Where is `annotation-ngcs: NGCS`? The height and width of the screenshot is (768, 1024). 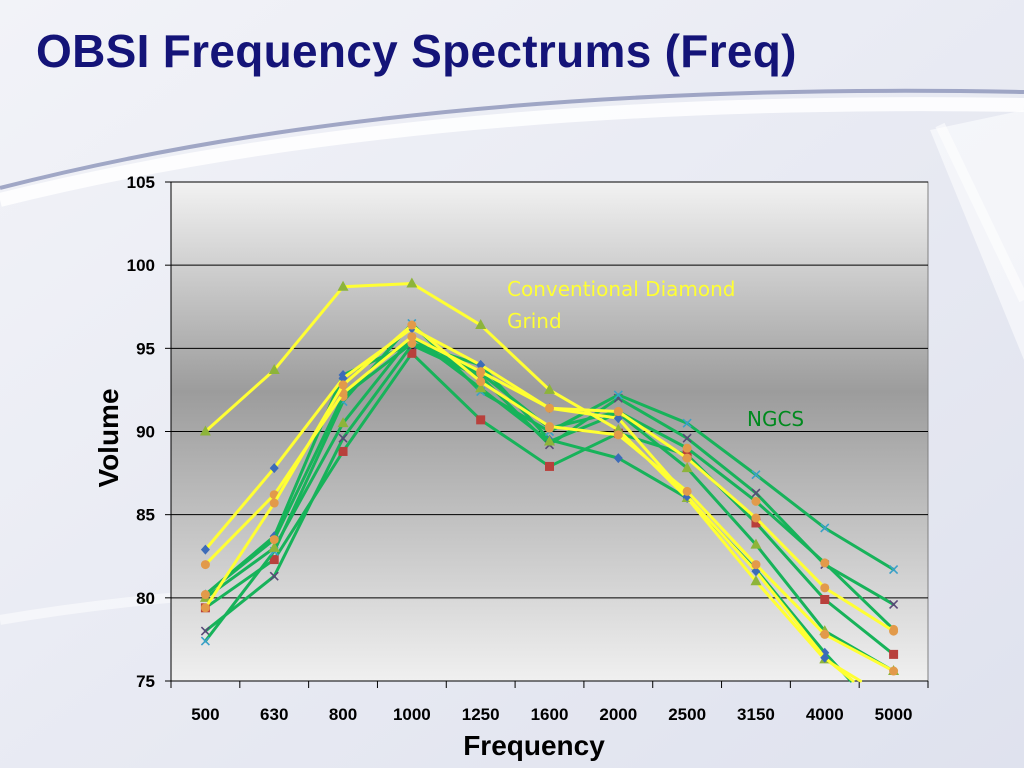 annotation-ngcs: NGCS is located at coordinates (775, 419).